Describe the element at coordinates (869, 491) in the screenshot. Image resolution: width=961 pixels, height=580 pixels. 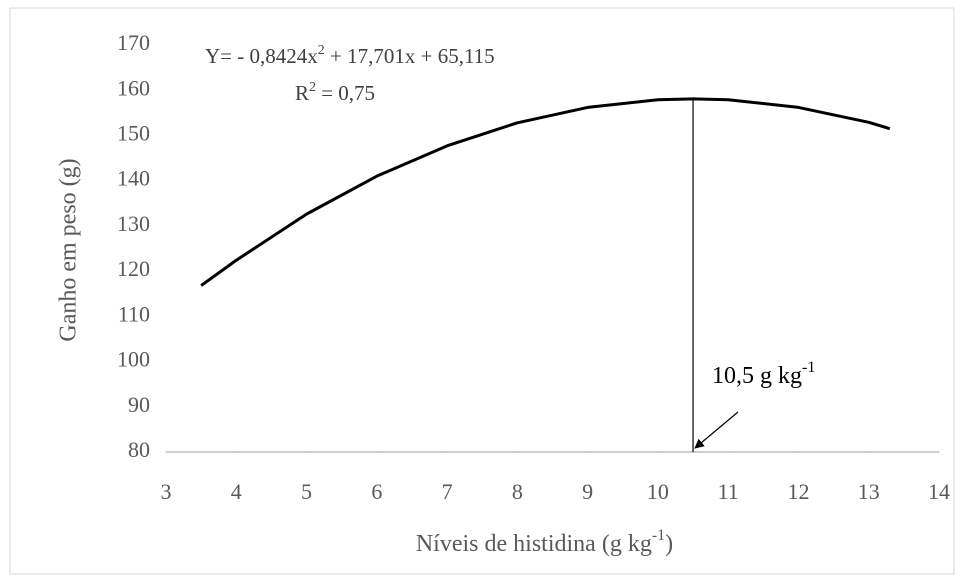
I see `x-tick-label: 13` at that location.